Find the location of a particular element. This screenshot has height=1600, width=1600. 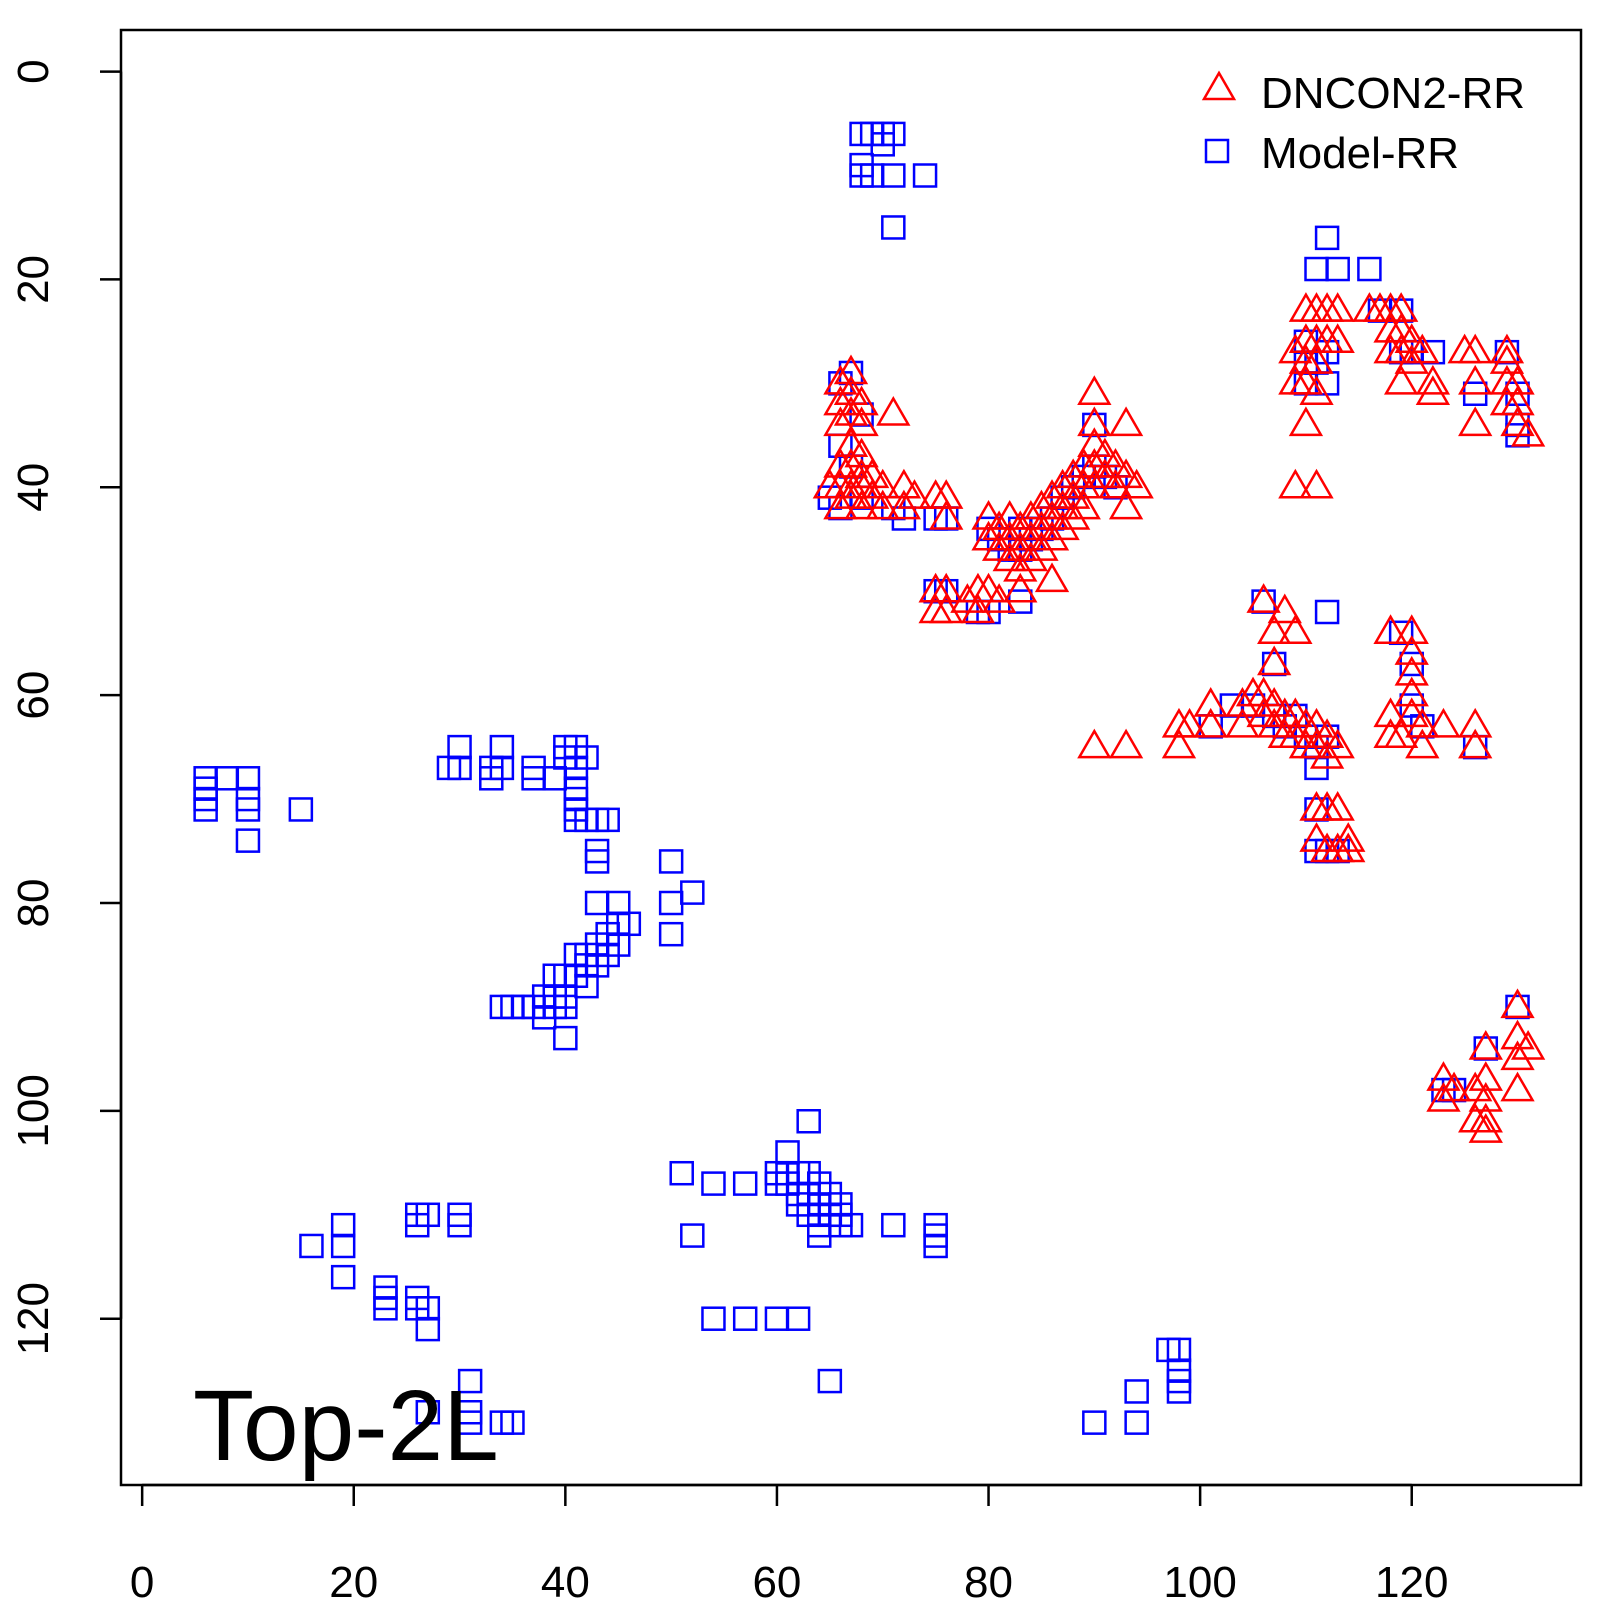

y-tick-label: 100 is located at coordinates (33, 1110).